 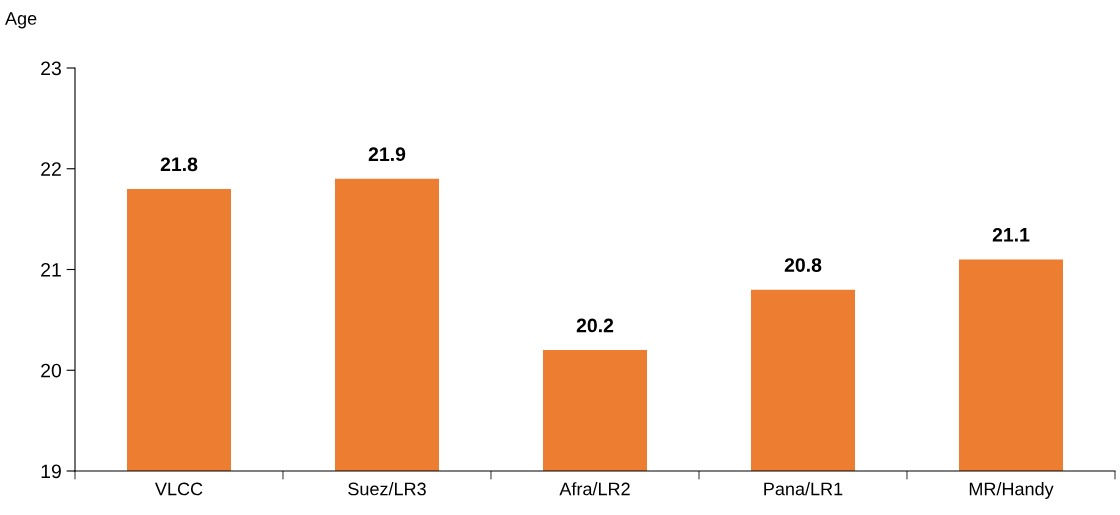 I want to click on y-tick-label: 20, so click(x=51, y=370).